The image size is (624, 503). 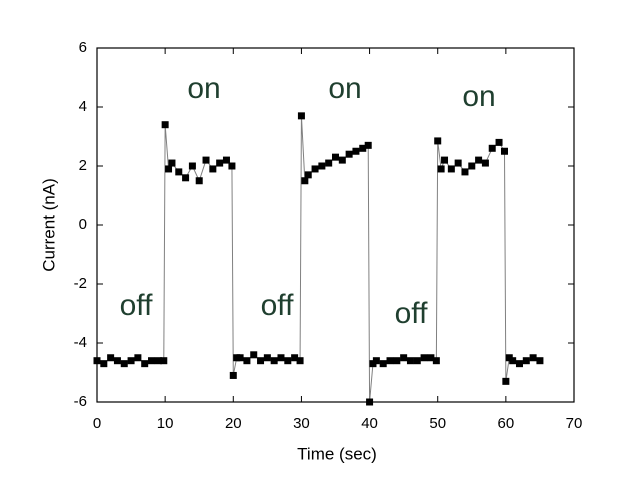 I want to click on x-tick-label: 30, so click(x=301, y=423).